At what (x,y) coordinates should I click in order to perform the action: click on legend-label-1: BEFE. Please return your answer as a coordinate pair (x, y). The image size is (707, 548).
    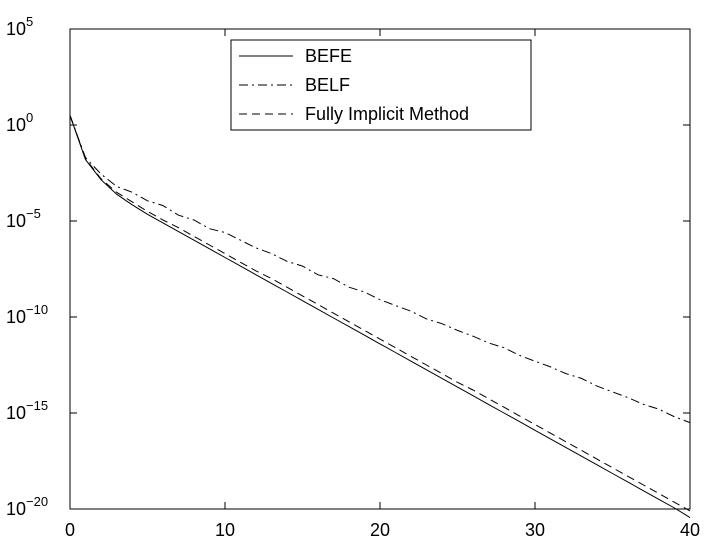
    Looking at the image, I should click on (328, 56).